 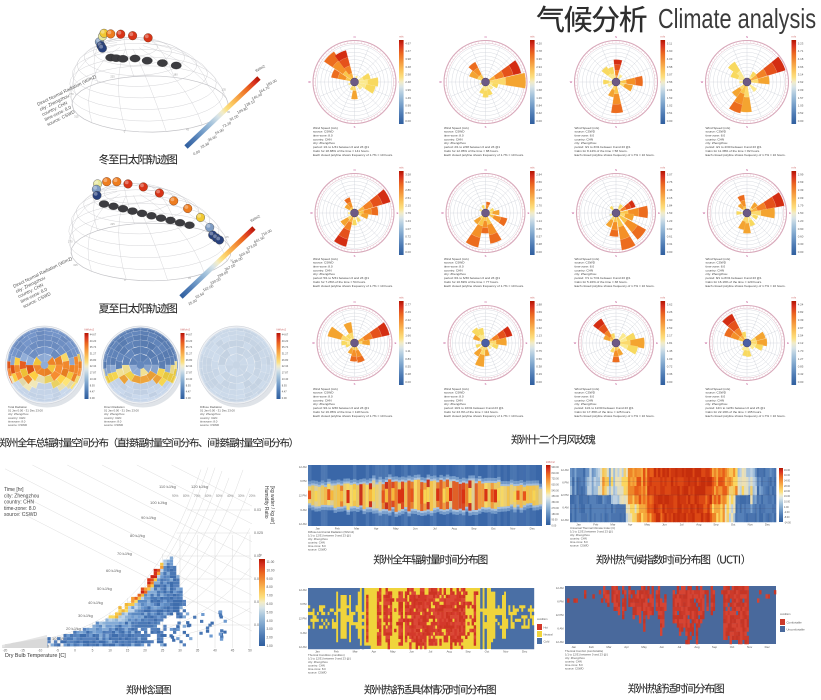 What do you see at coordinates (670, 175) in the screenshot?
I see `svg-text: 3.07` at bounding box center [670, 175].